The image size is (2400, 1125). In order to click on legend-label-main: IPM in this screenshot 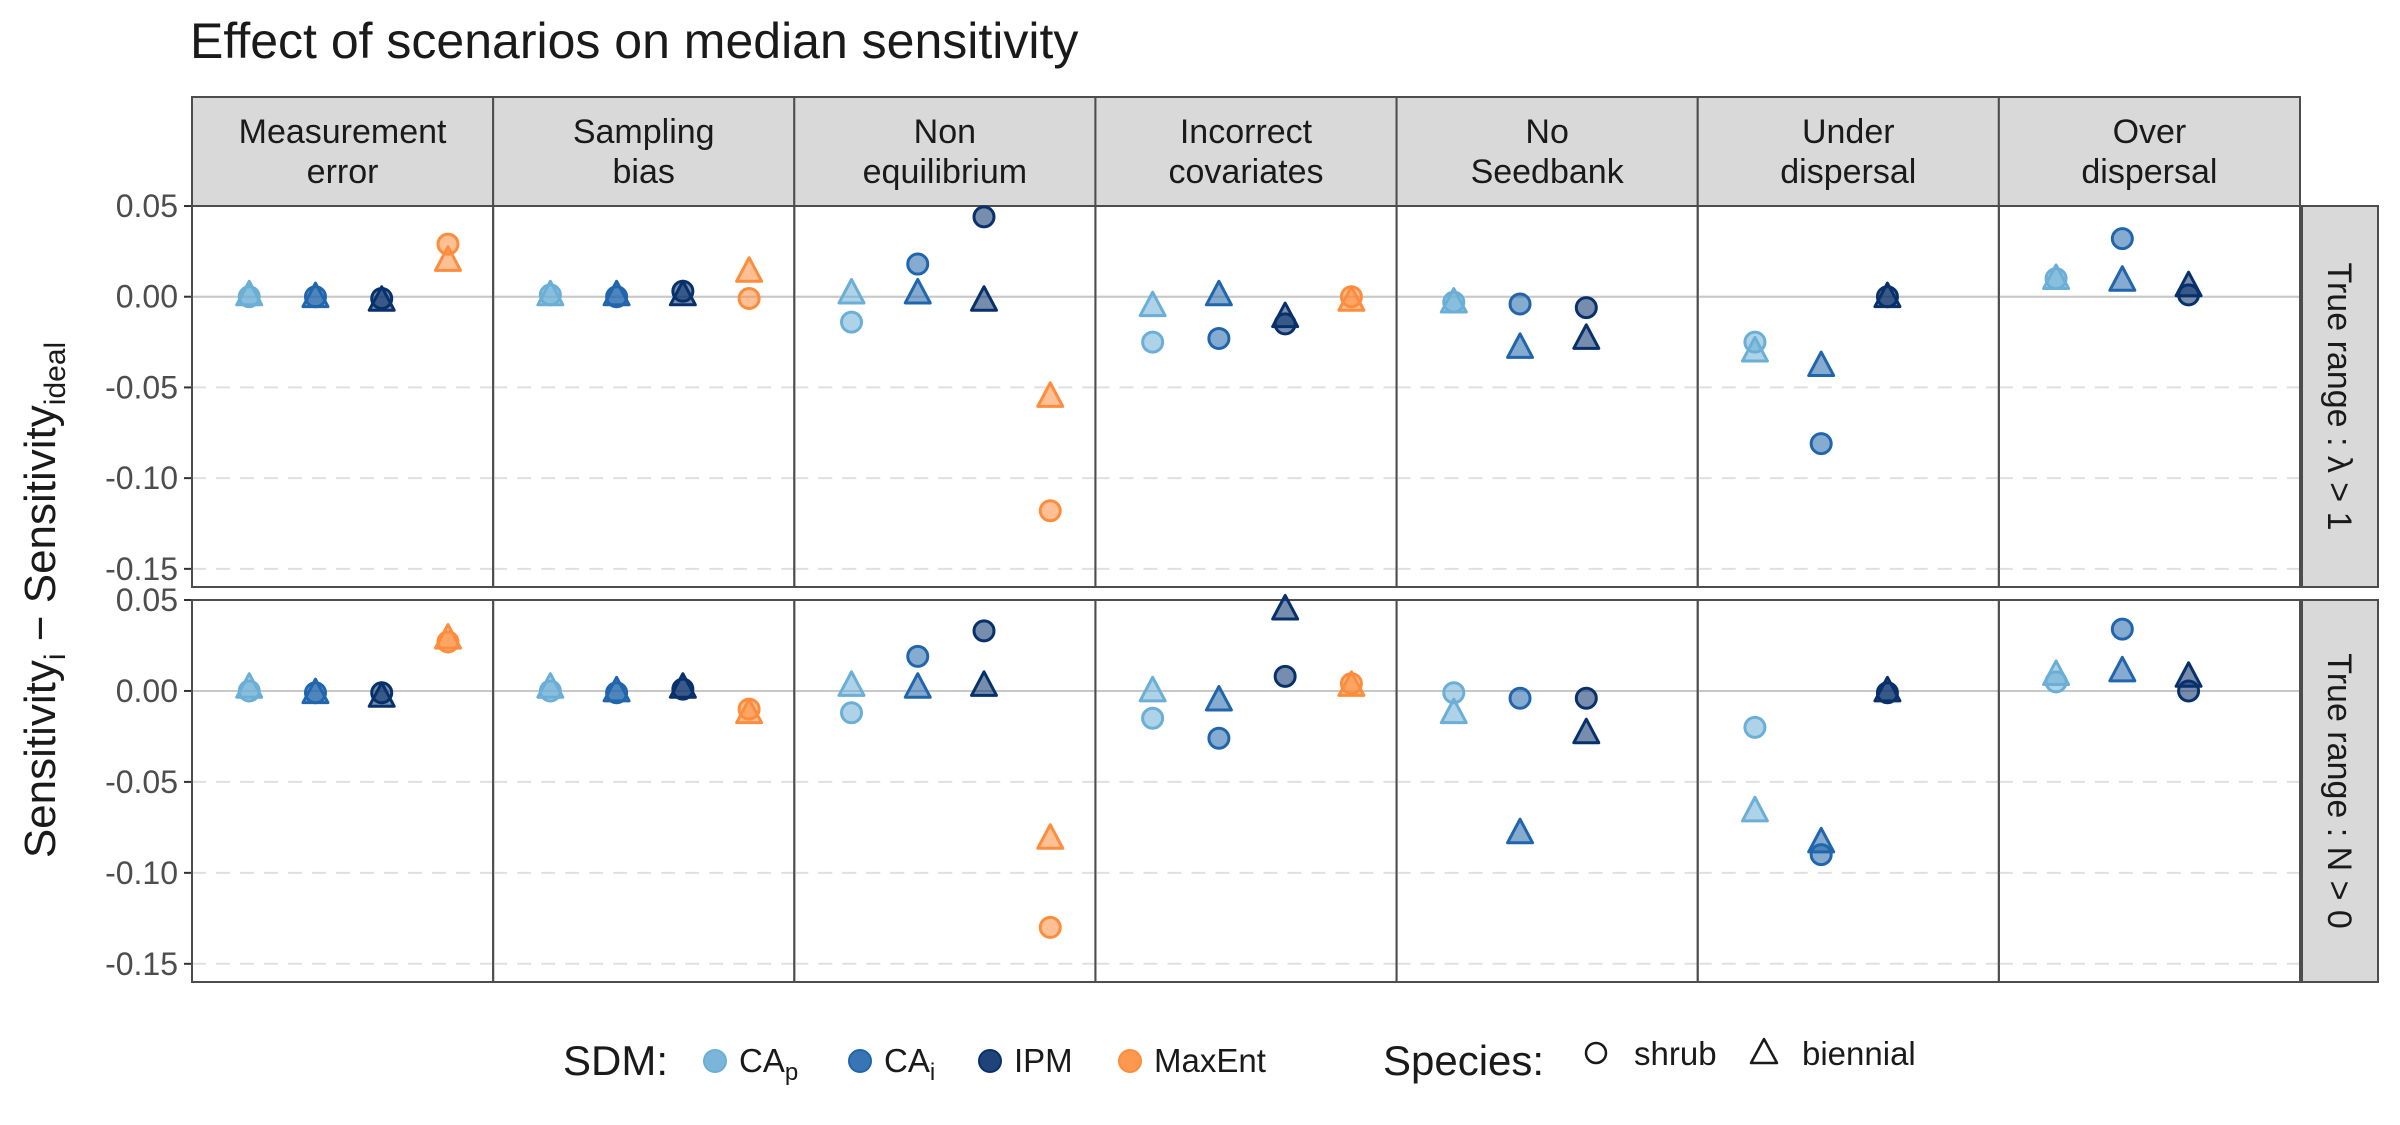, I will do `click(1043, 1060)`.